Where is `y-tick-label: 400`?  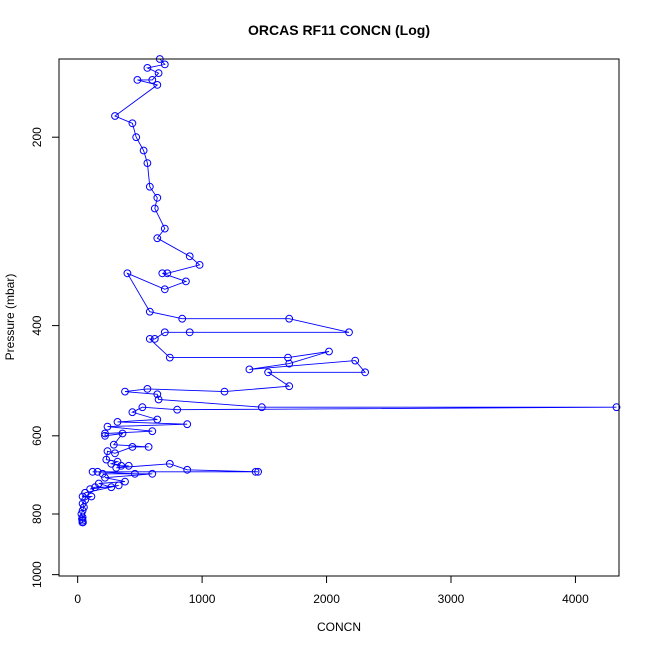
y-tick-label: 400 is located at coordinates (37, 325).